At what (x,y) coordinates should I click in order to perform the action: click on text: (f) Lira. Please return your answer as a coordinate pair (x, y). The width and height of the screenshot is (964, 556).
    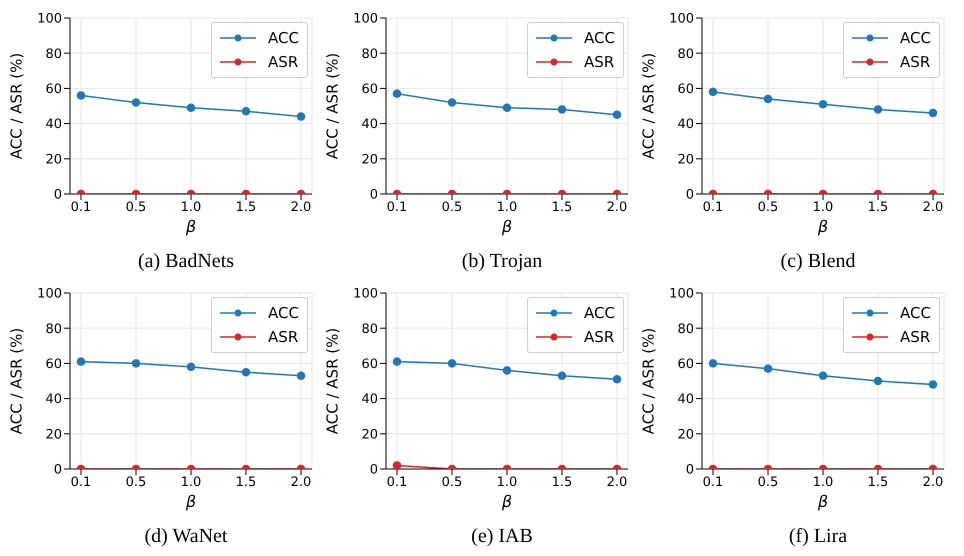
    Looking at the image, I should click on (818, 536).